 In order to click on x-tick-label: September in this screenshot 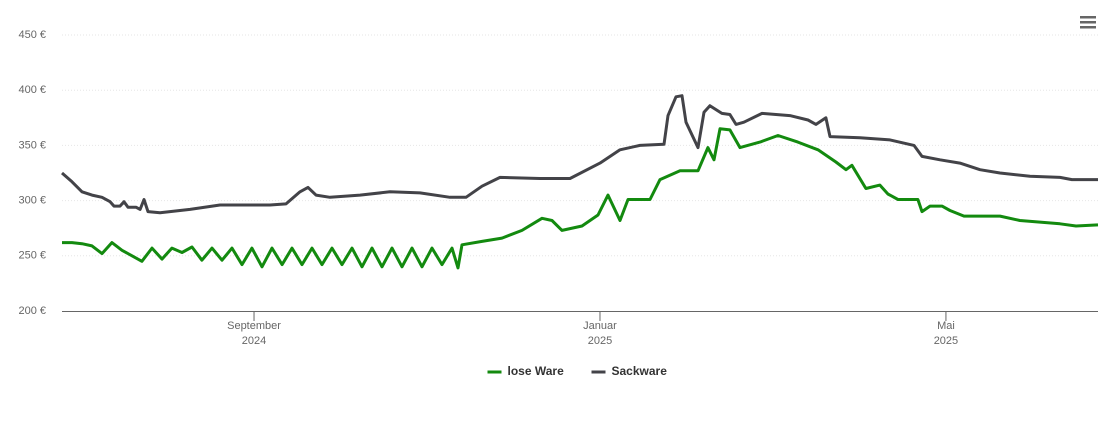, I will do `click(254, 326)`.